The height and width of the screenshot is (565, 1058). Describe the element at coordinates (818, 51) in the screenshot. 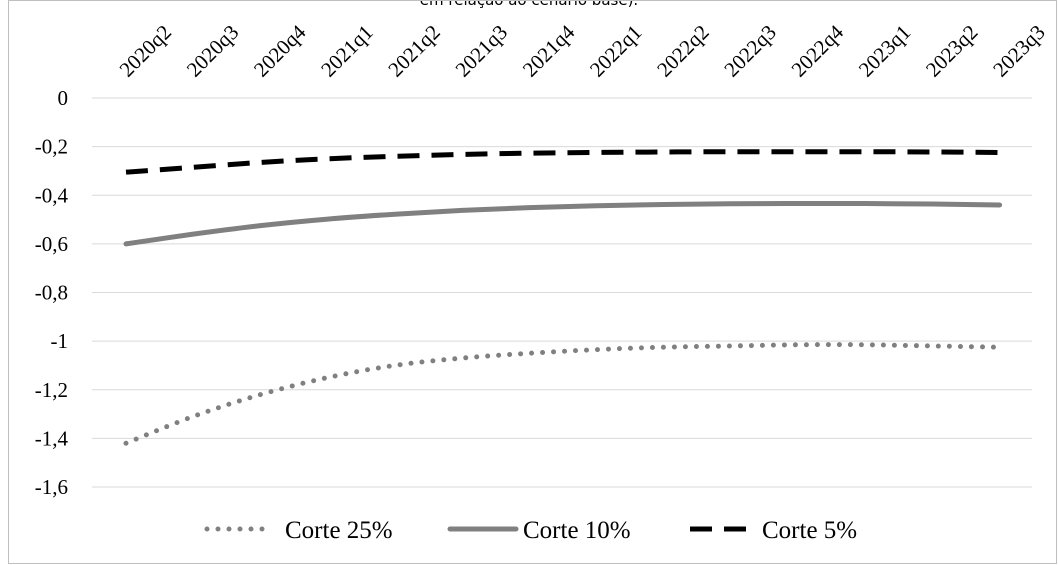

I see `x-tick-label: 2022q4` at that location.